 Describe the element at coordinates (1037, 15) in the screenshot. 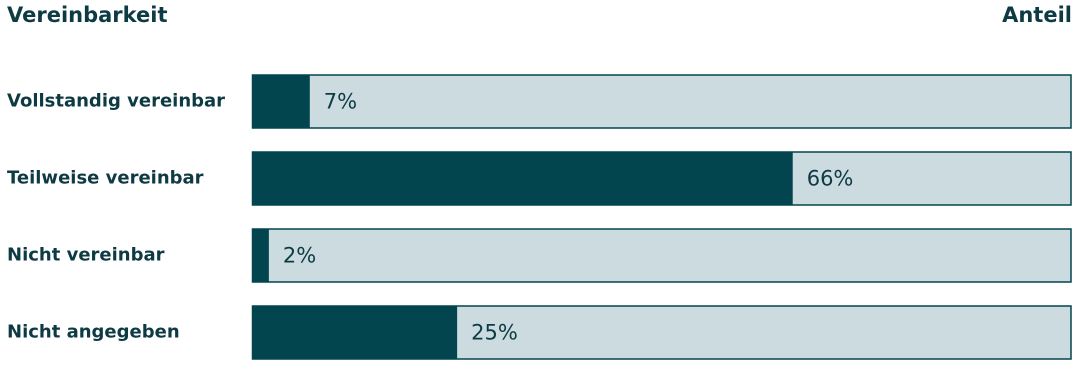

I see `value-header: Anteil` at that location.